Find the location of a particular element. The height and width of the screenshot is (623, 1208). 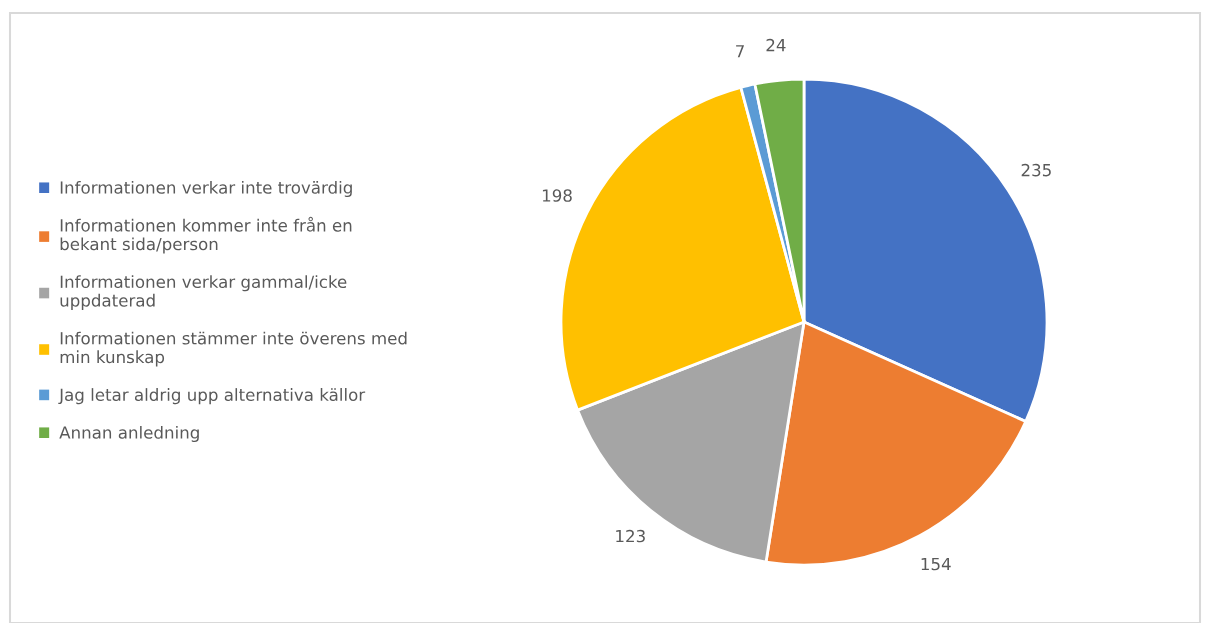

data-label: 198 is located at coordinates (557, 195).